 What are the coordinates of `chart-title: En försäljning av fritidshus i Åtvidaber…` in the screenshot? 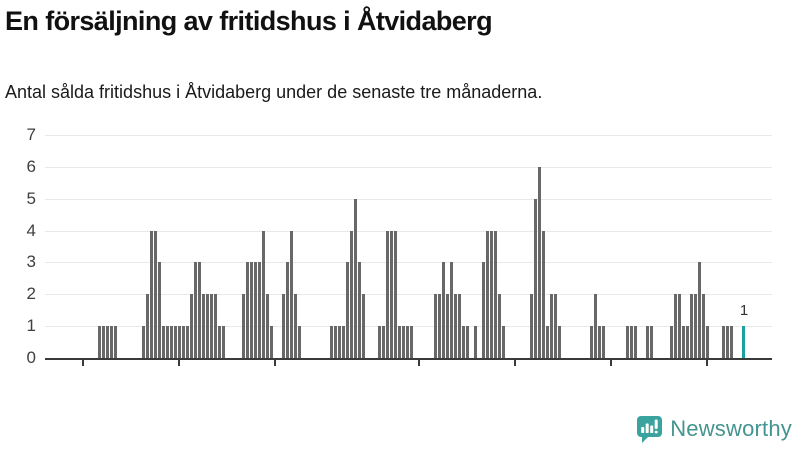 It's located at (249, 21).